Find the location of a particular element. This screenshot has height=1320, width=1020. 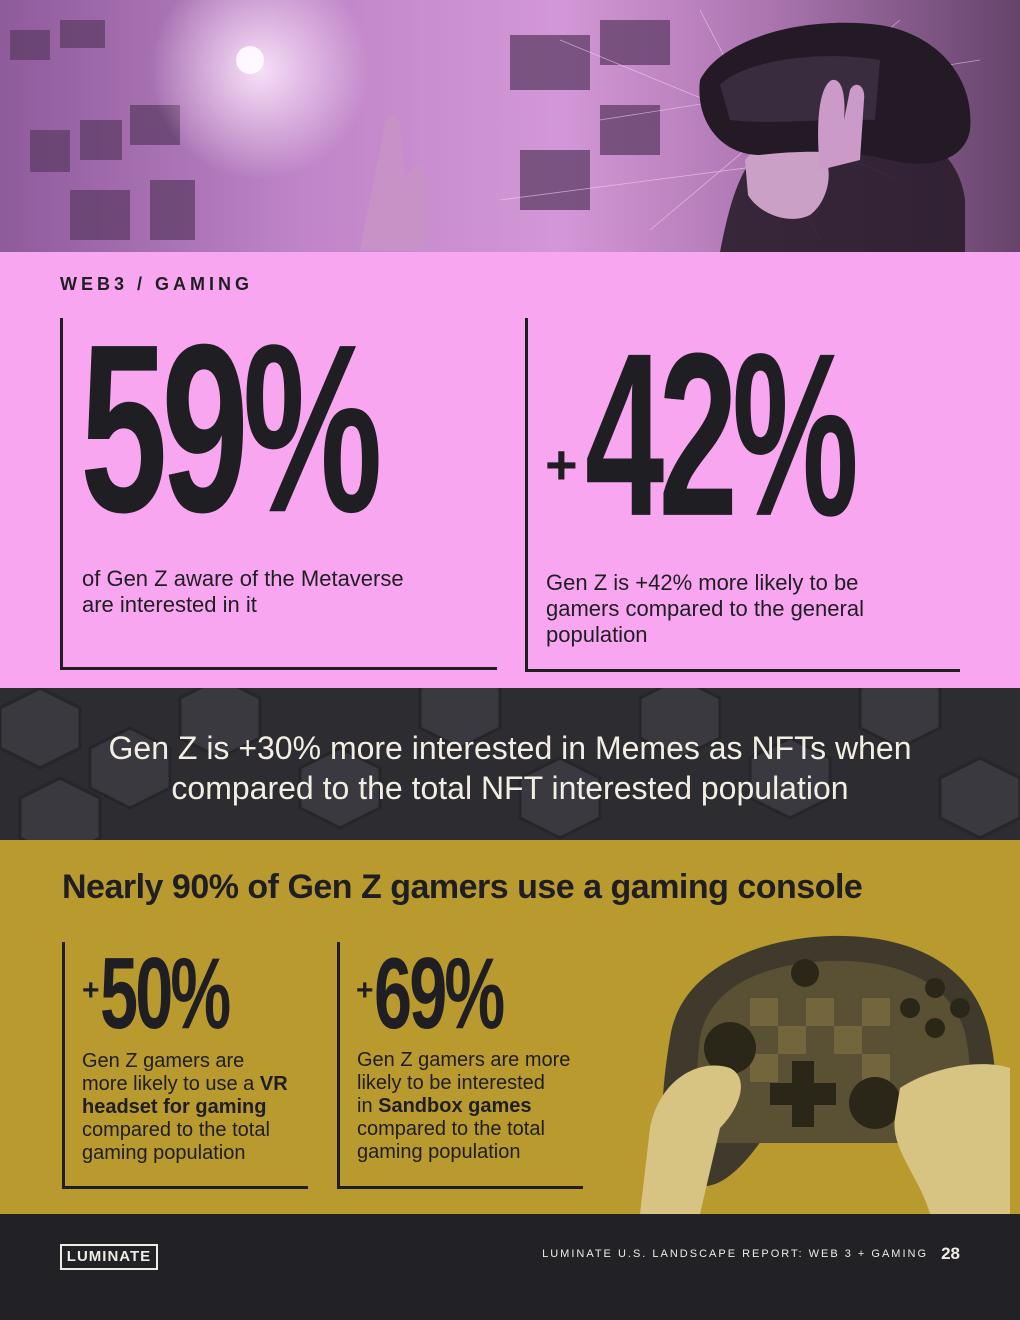

stat-sandbox-line3: in Sandbox games is located at coordinates (444, 1106).